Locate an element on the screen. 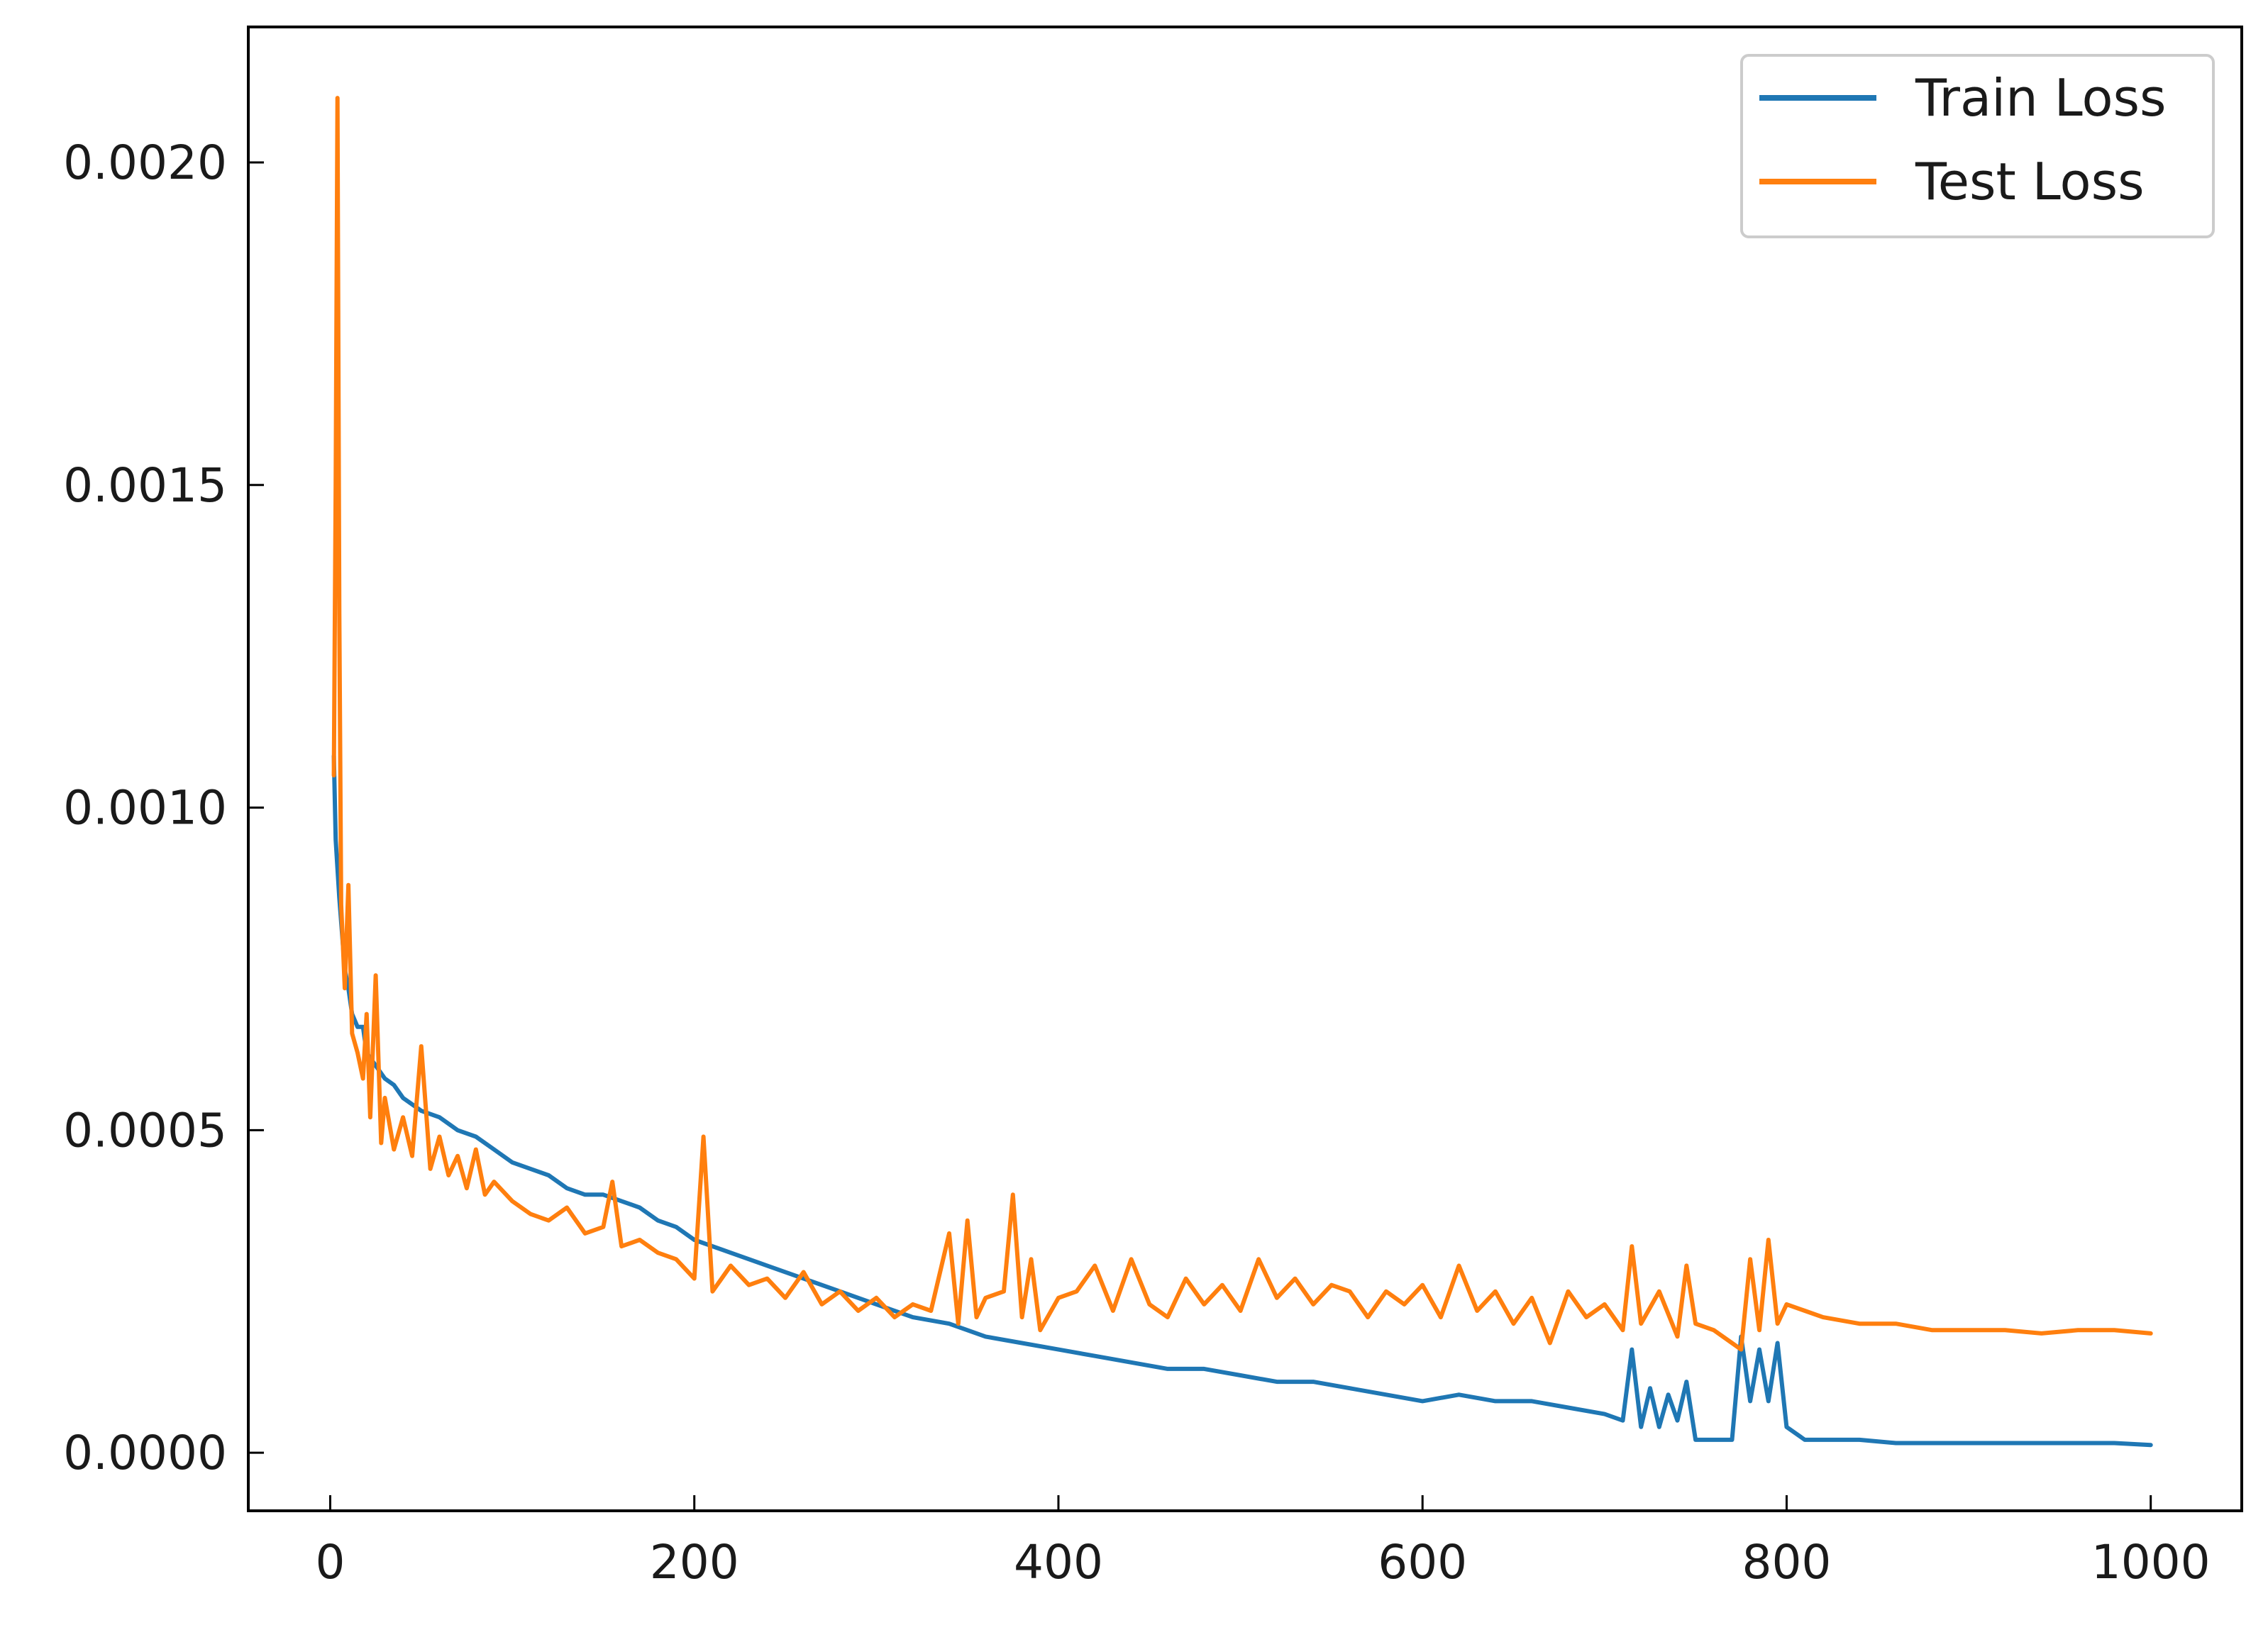 This screenshot has height=1625, width=2268. y-tick-label: 0.0010 is located at coordinates (145, 808).